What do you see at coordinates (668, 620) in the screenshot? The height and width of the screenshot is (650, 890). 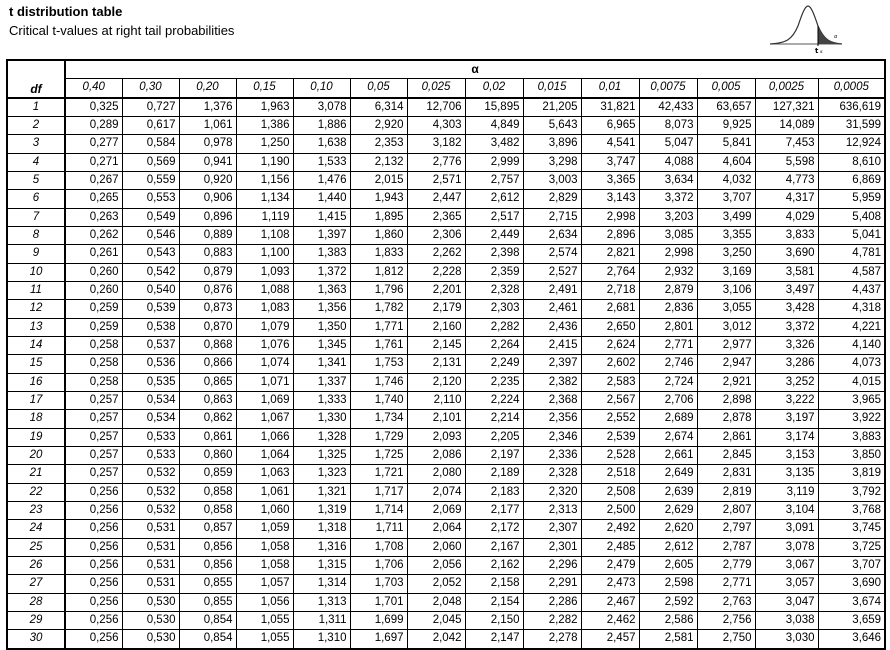 I see `value-cell: 2,586` at bounding box center [668, 620].